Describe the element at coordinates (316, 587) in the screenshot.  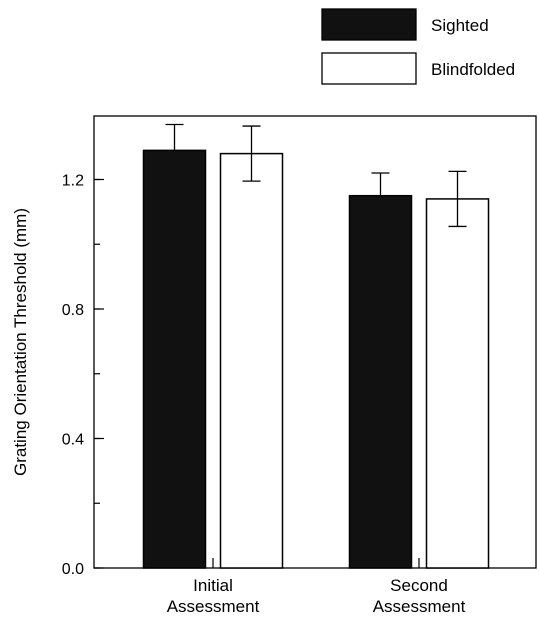
I see `x-axis: Initial Assessment Second Assessment` at that location.